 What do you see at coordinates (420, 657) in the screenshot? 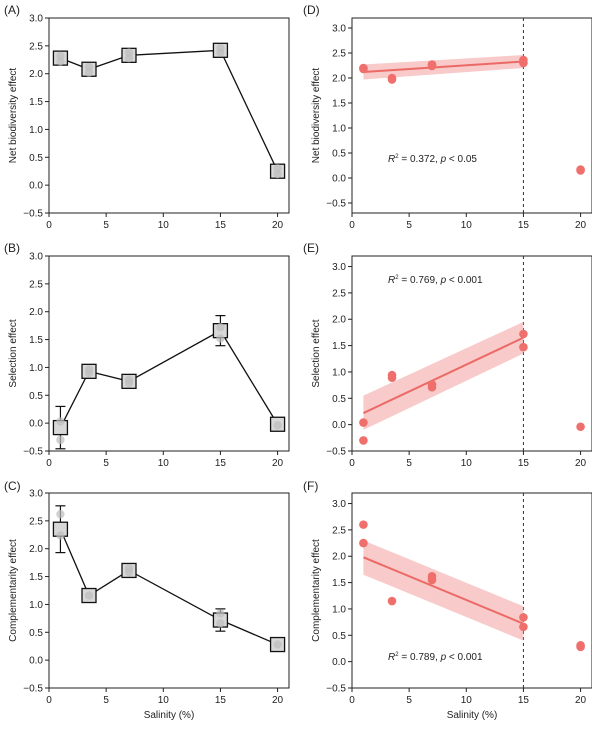
I see `r2-value: = 0.789,` at bounding box center [420, 657].